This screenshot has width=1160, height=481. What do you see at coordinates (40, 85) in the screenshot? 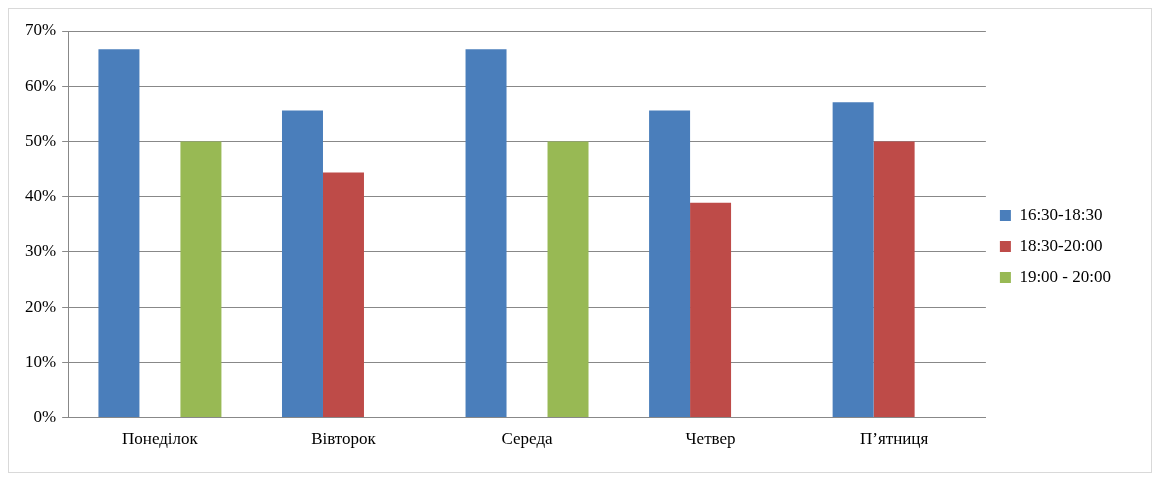
I see `y-tick-label: 60%` at bounding box center [40, 85].